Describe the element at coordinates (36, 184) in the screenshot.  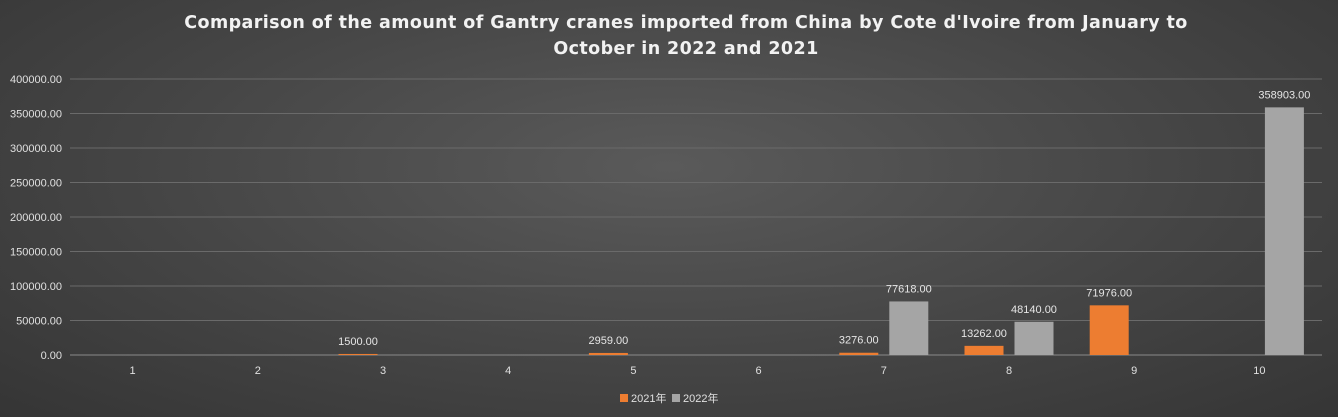
I see `y-tick-label: 250000.00` at that location.